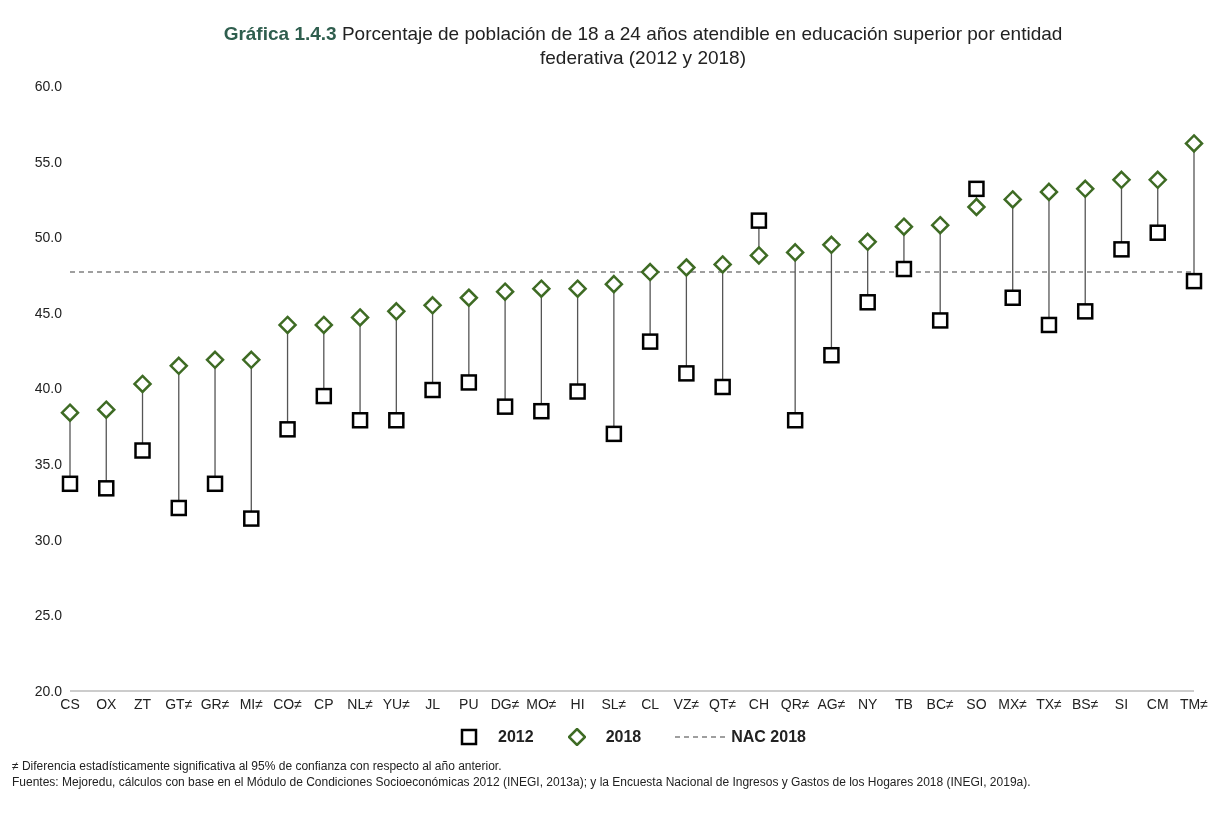 The height and width of the screenshot is (815, 1226). What do you see at coordinates (396, 703) in the screenshot?
I see `x-tick-label: YU≠` at bounding box center [396, 703].